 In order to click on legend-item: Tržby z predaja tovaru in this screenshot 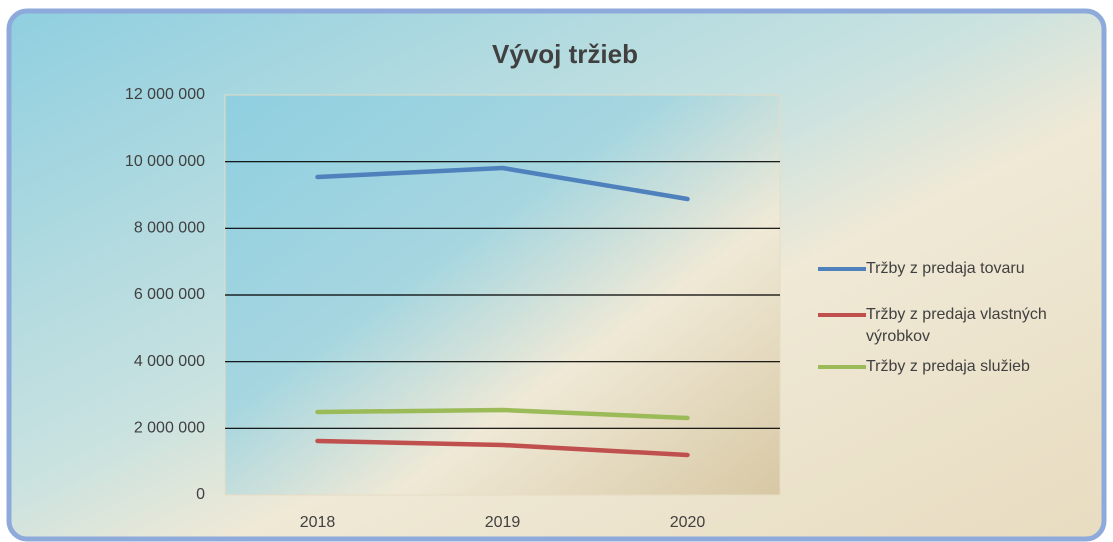, I will do `click(952, 269)`.